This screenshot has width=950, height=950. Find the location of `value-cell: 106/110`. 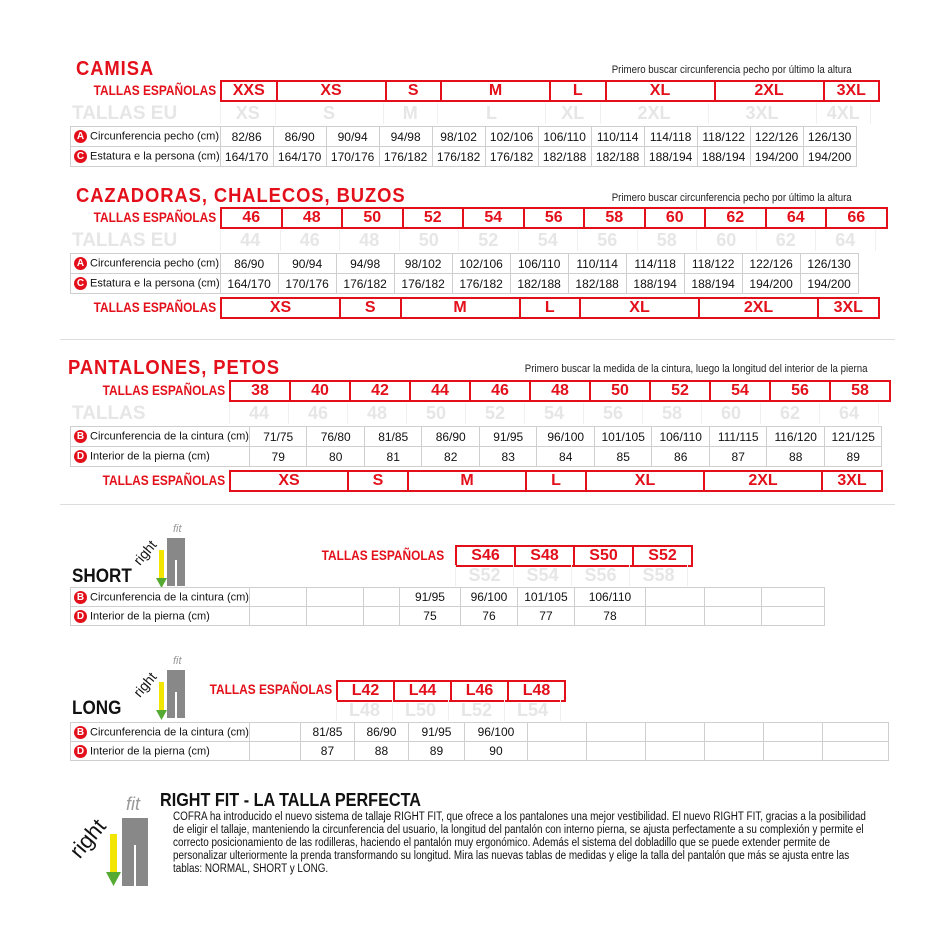

value-cell: 106/110 is located at coordinates (564, 136).